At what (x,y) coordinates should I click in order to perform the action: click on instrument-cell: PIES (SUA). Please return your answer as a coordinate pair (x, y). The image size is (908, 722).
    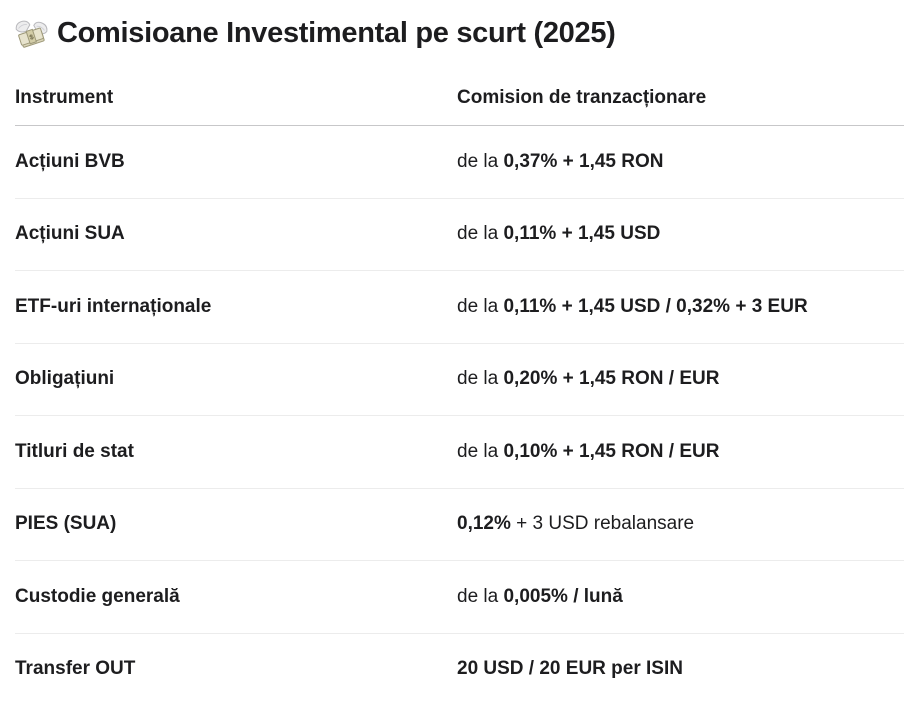
    Looking at the image, I should click on (66, 524).